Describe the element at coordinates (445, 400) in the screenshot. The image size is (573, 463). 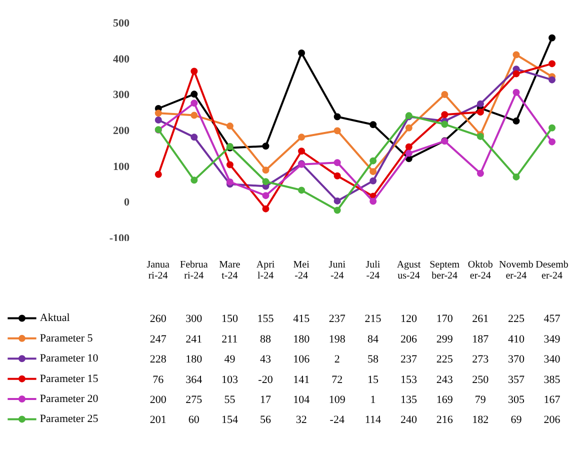
I see `data-label: 169` at that location.